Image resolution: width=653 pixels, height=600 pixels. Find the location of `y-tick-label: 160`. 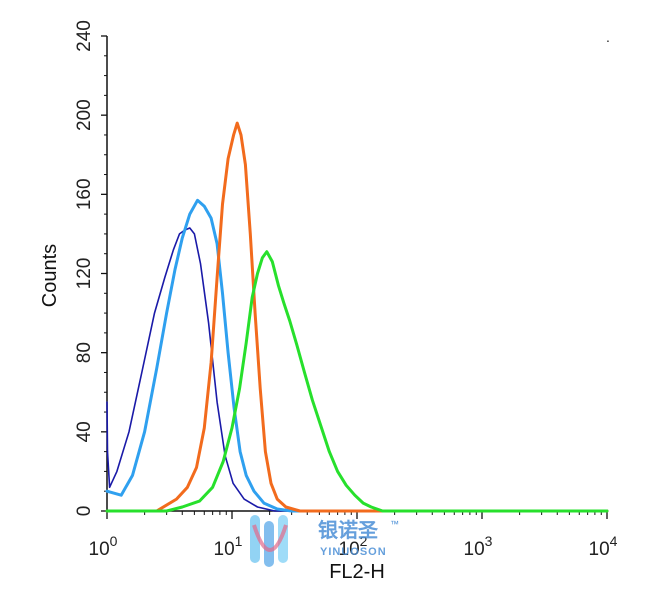

y-tick-label: 160 is located at coordinates (84, 194).